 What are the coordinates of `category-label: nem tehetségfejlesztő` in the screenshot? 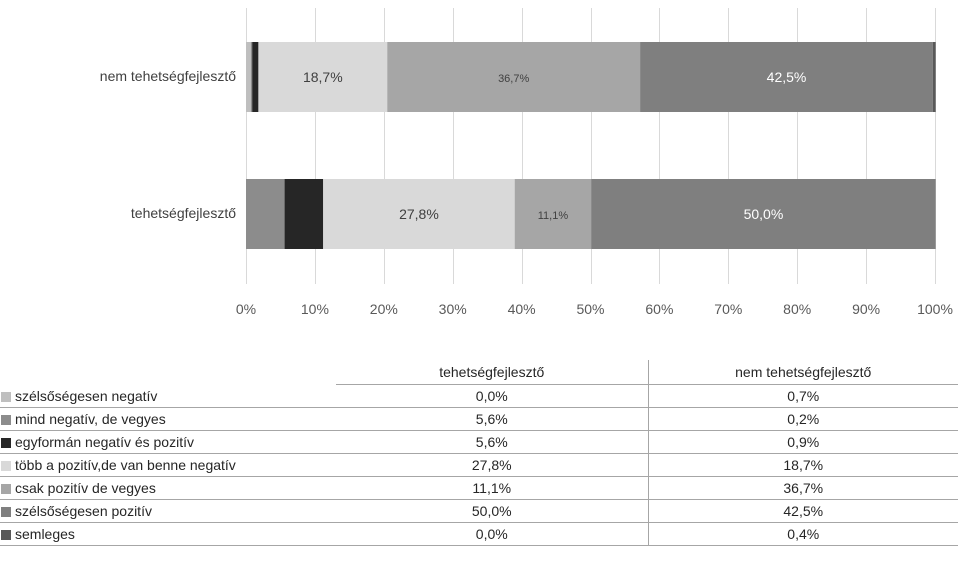 It's located at (167, 76).